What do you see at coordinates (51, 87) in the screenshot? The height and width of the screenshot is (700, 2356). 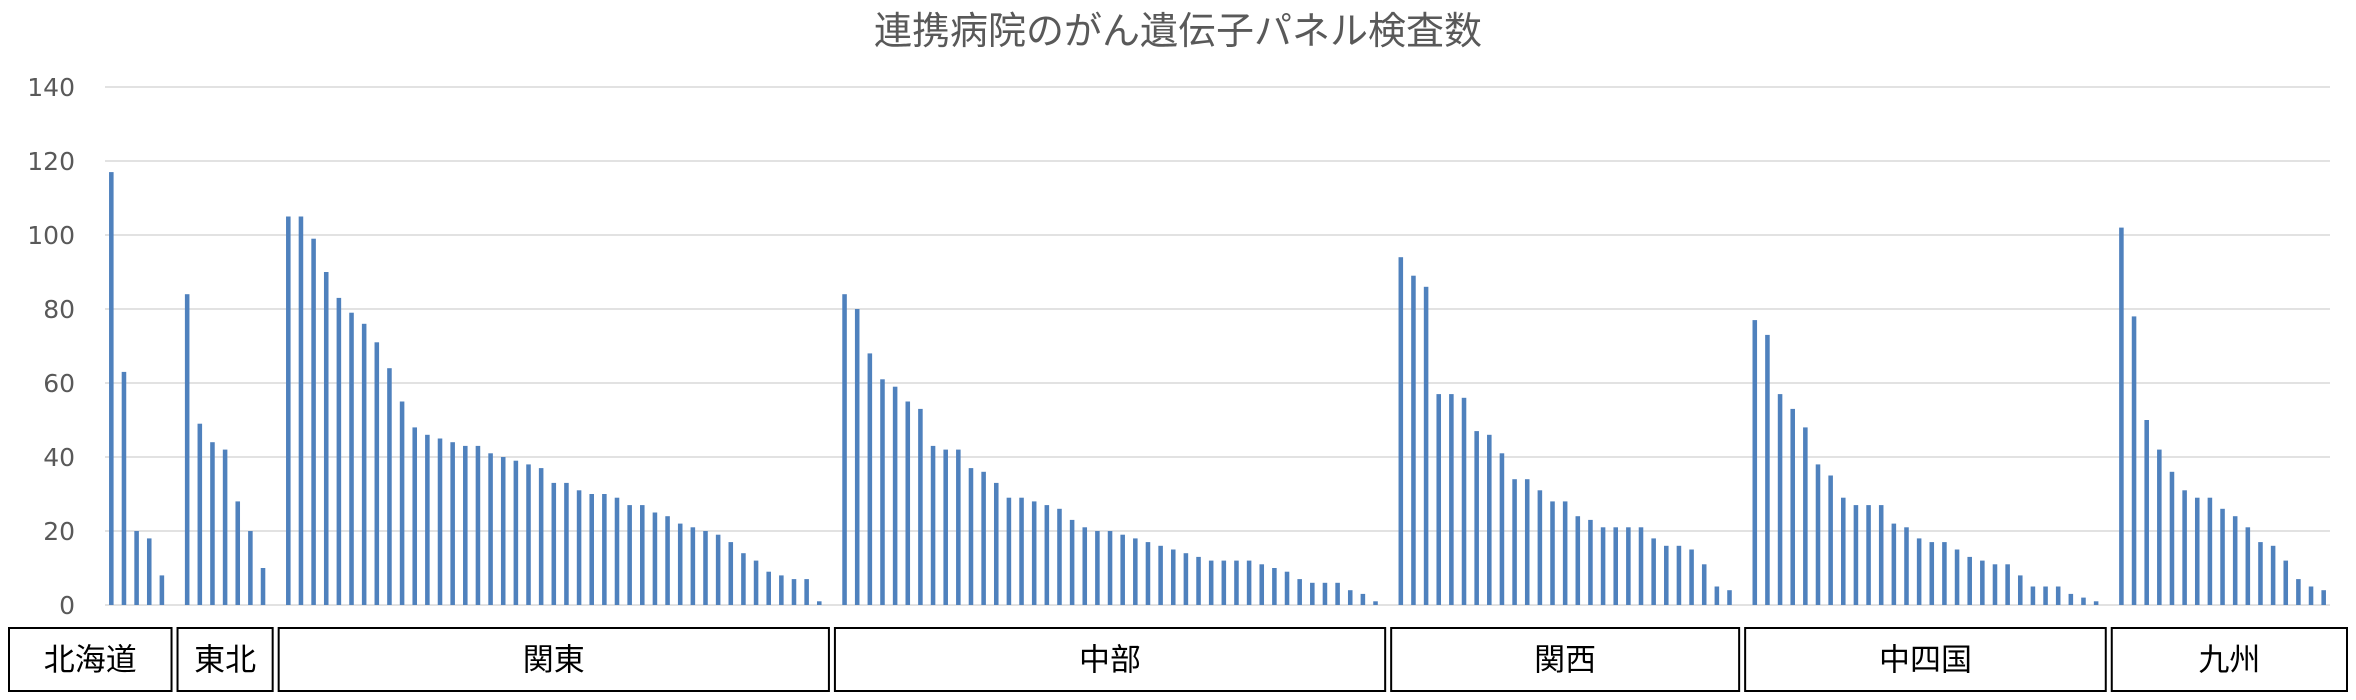 I see `y-tick-label: 140` at bounding box center [51, 87].